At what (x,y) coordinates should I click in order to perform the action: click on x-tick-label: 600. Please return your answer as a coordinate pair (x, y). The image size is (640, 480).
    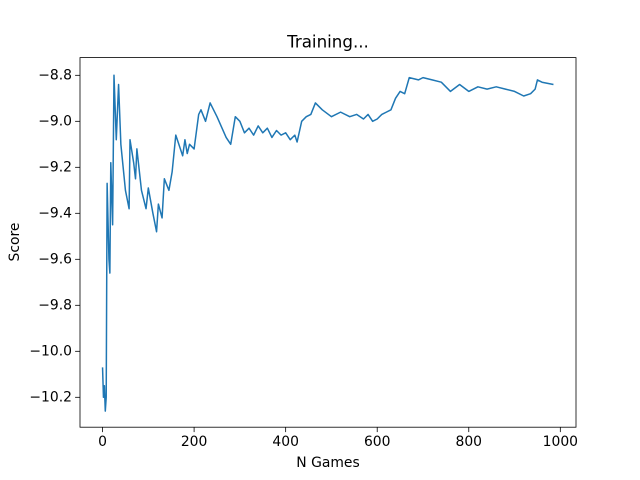
    Looking at the image, I should click on (377, 442).